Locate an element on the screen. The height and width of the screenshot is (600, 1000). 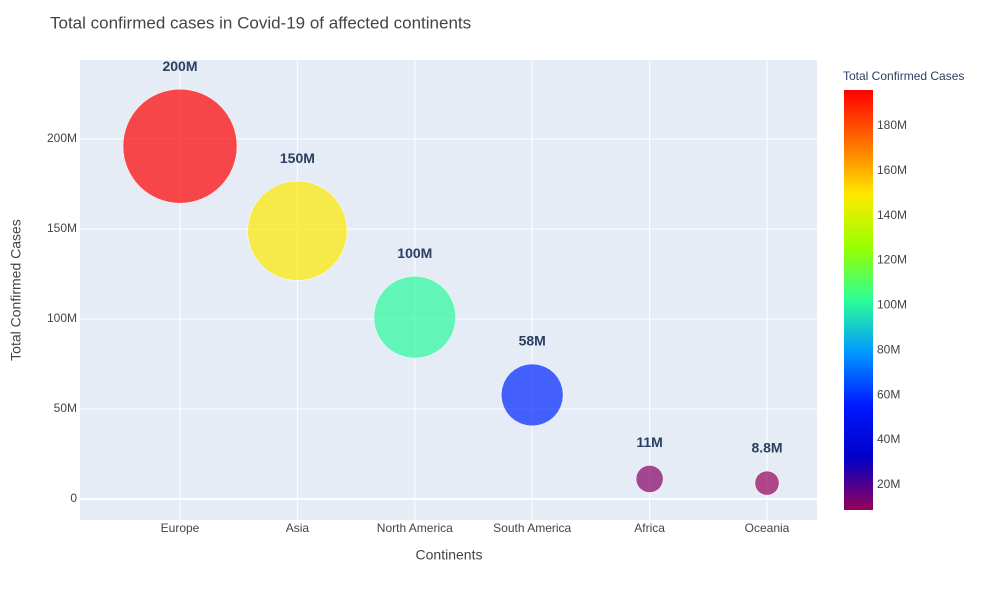
colorbar-tick-label: 100M is located at coordinates (892, 305).